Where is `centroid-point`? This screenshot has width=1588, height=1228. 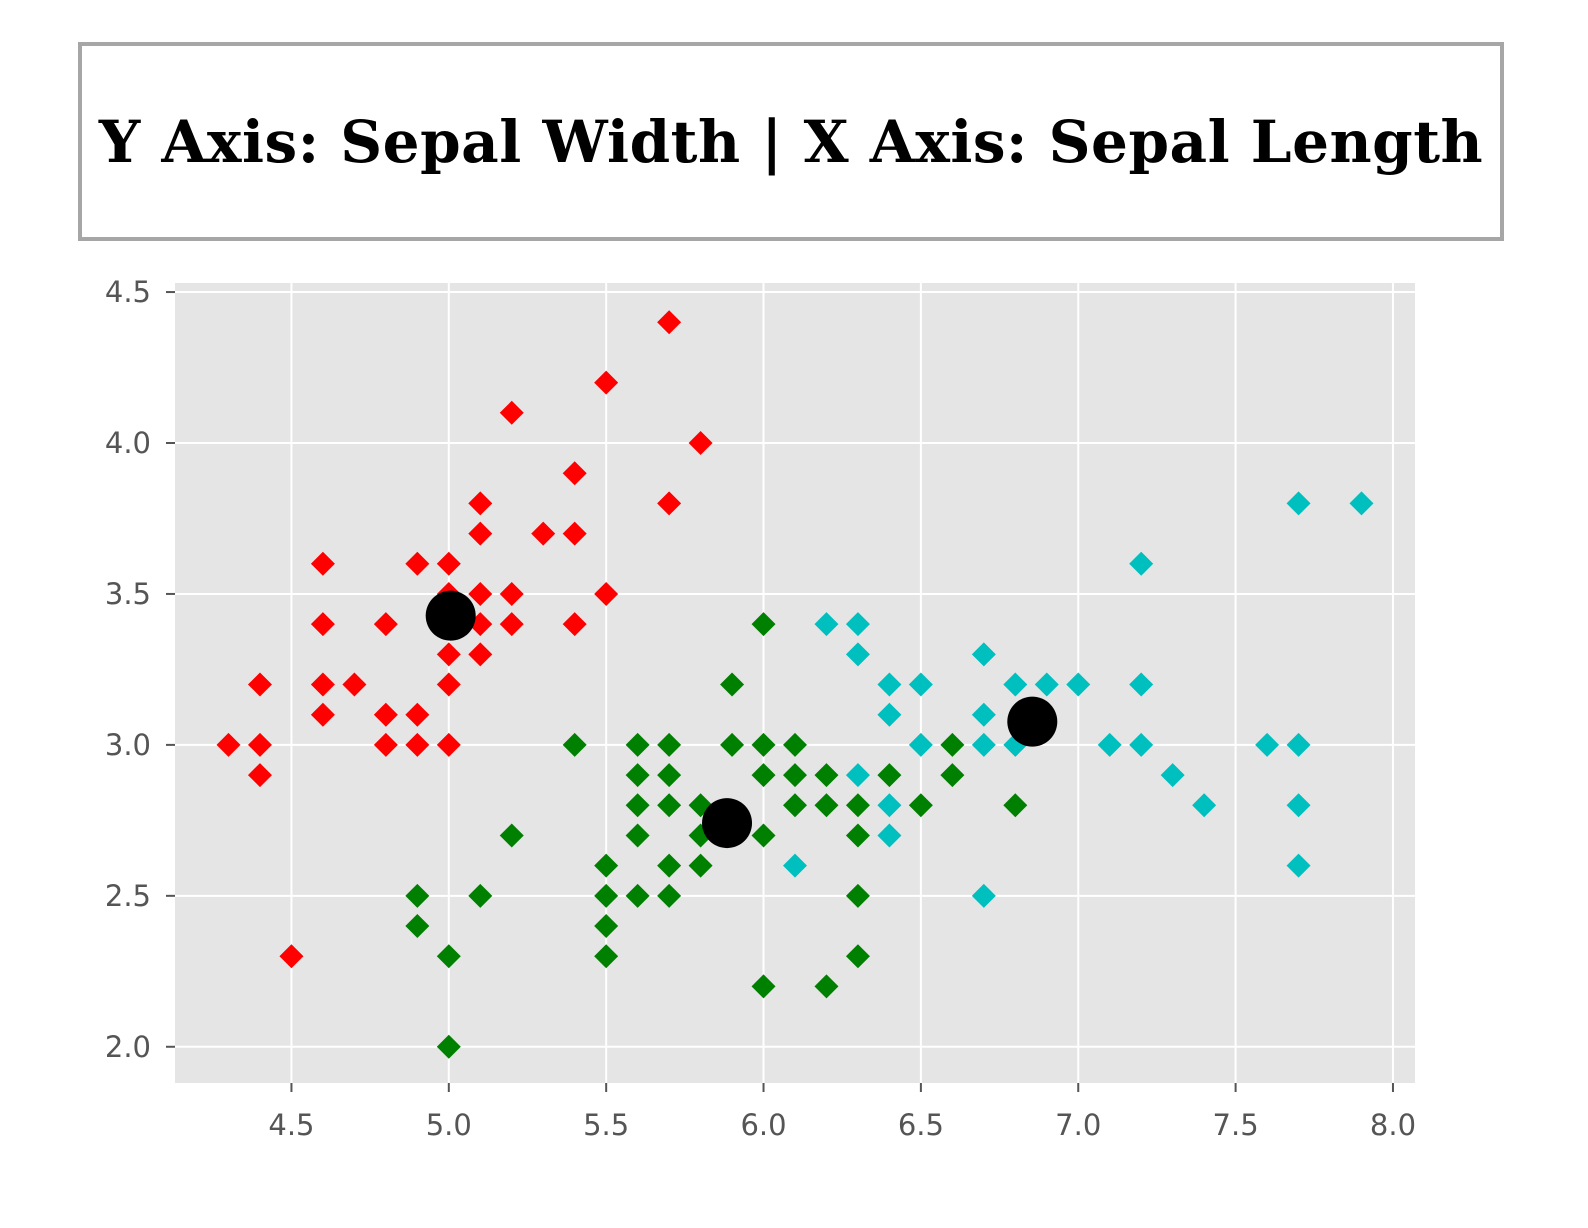
centroid-point is located at coordinates (450, 615).